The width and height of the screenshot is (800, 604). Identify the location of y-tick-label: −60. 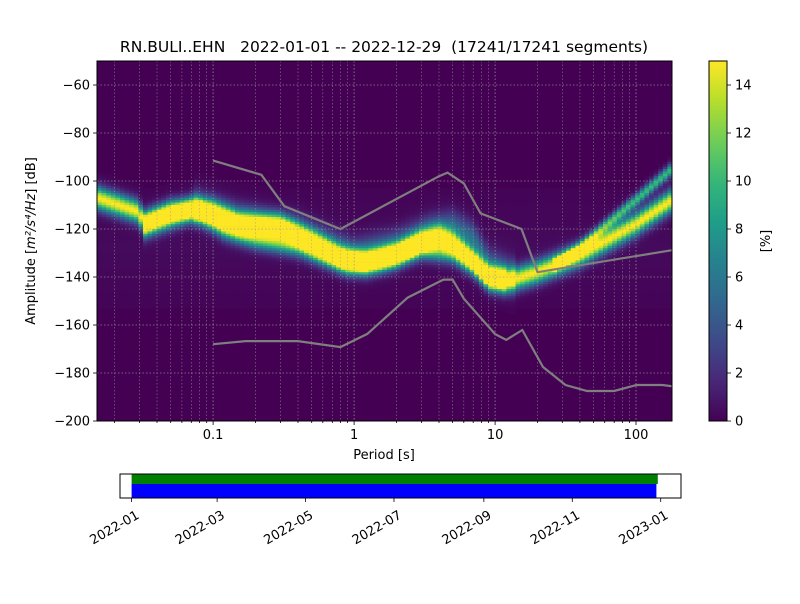
(76, 86).